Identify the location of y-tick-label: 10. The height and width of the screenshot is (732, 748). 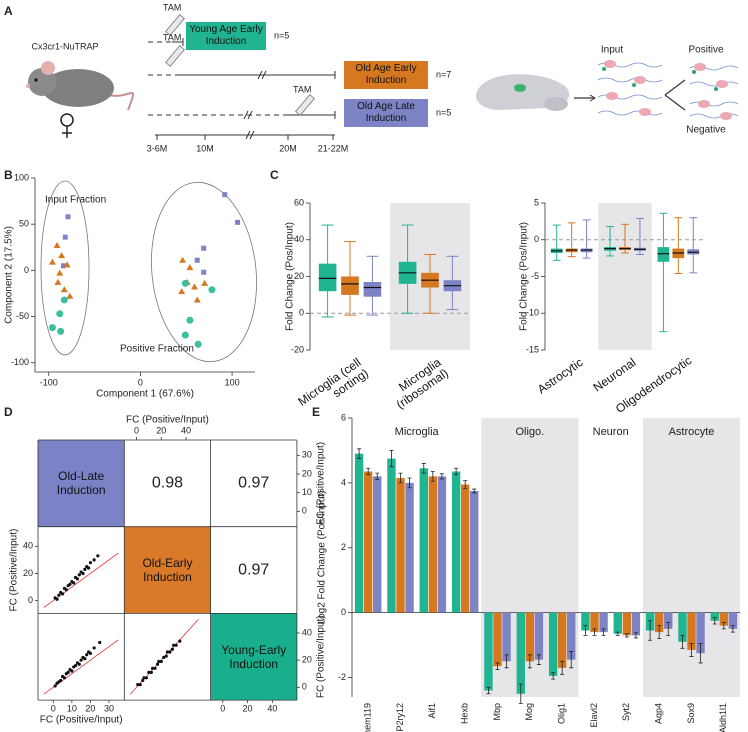
(307, 492).